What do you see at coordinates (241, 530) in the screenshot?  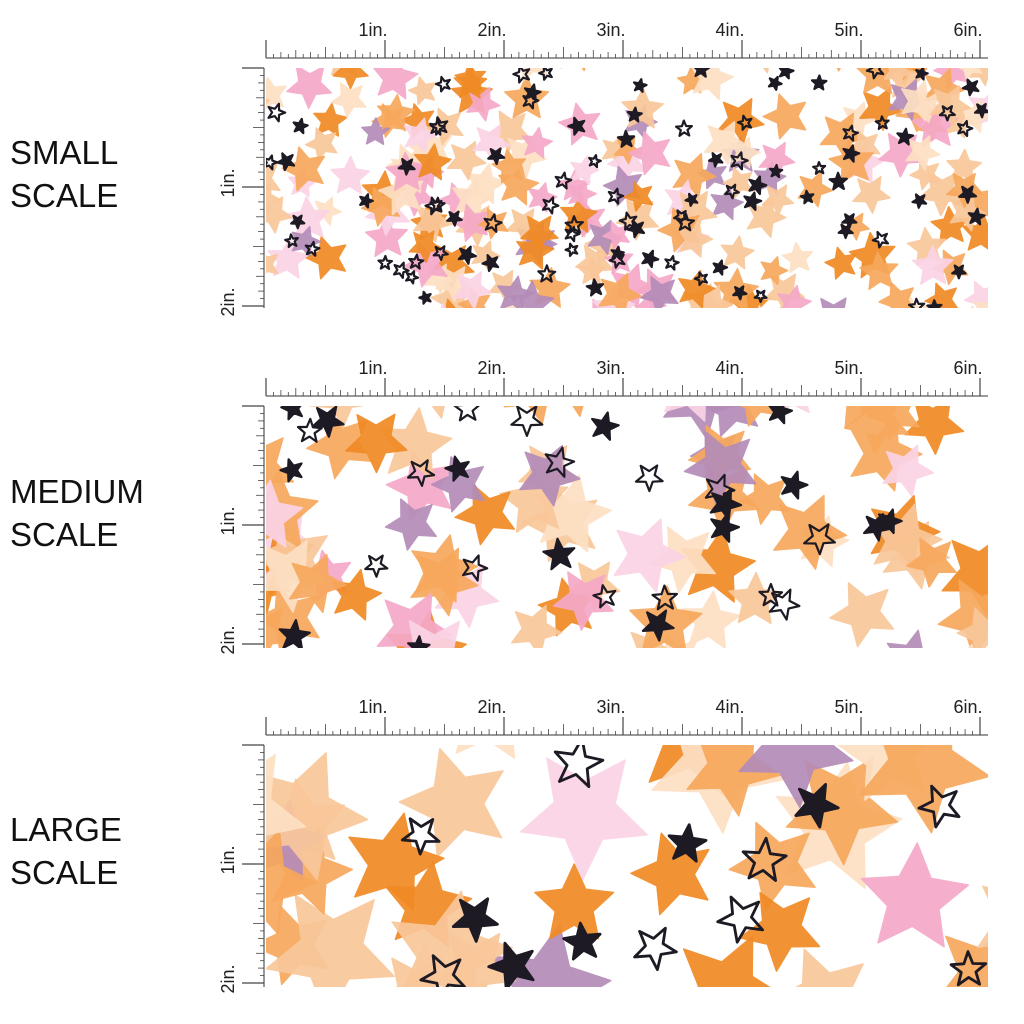 I see `medium-scale-side-ruler: 1in. 2in.` at bounding box center [241, 530].